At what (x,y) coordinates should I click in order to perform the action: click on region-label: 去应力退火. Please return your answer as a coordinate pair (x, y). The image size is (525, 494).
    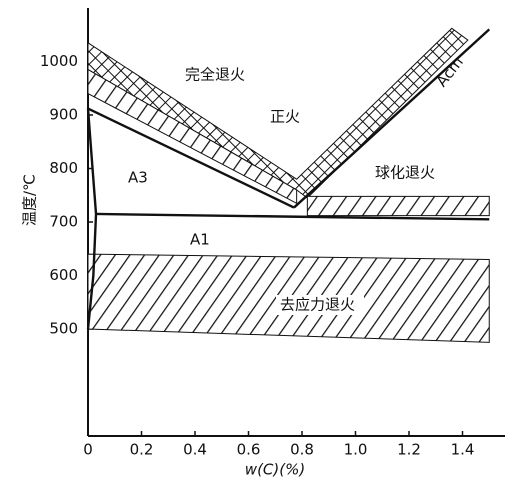
    Looking at the image, I should click on (317, 305).